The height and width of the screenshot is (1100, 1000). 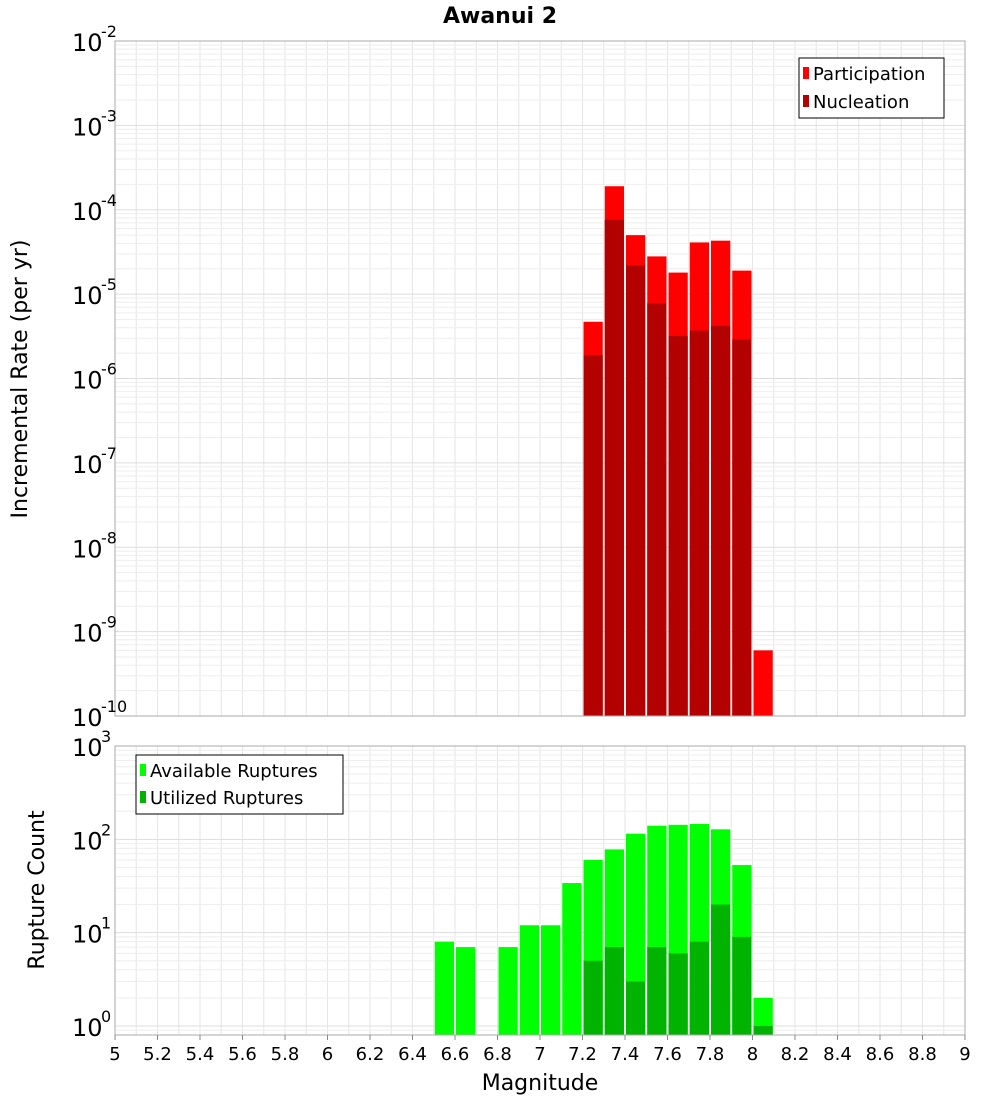 I want to click on x-tick-label: 9, so click(x=964, y=1054).